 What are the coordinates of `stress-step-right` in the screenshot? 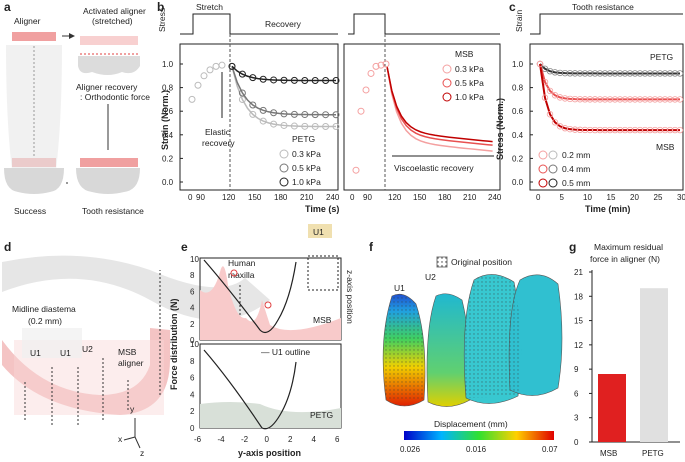 It's located at (424, 24).